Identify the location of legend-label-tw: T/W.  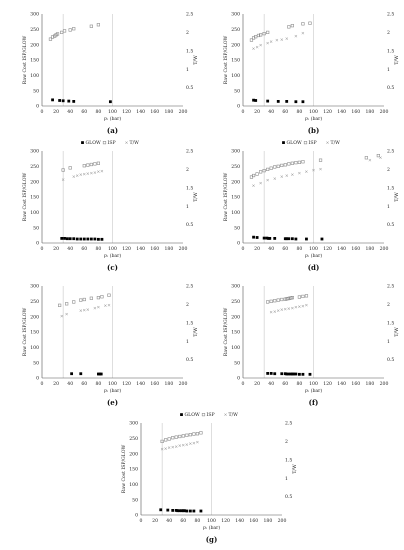
(336, 143).